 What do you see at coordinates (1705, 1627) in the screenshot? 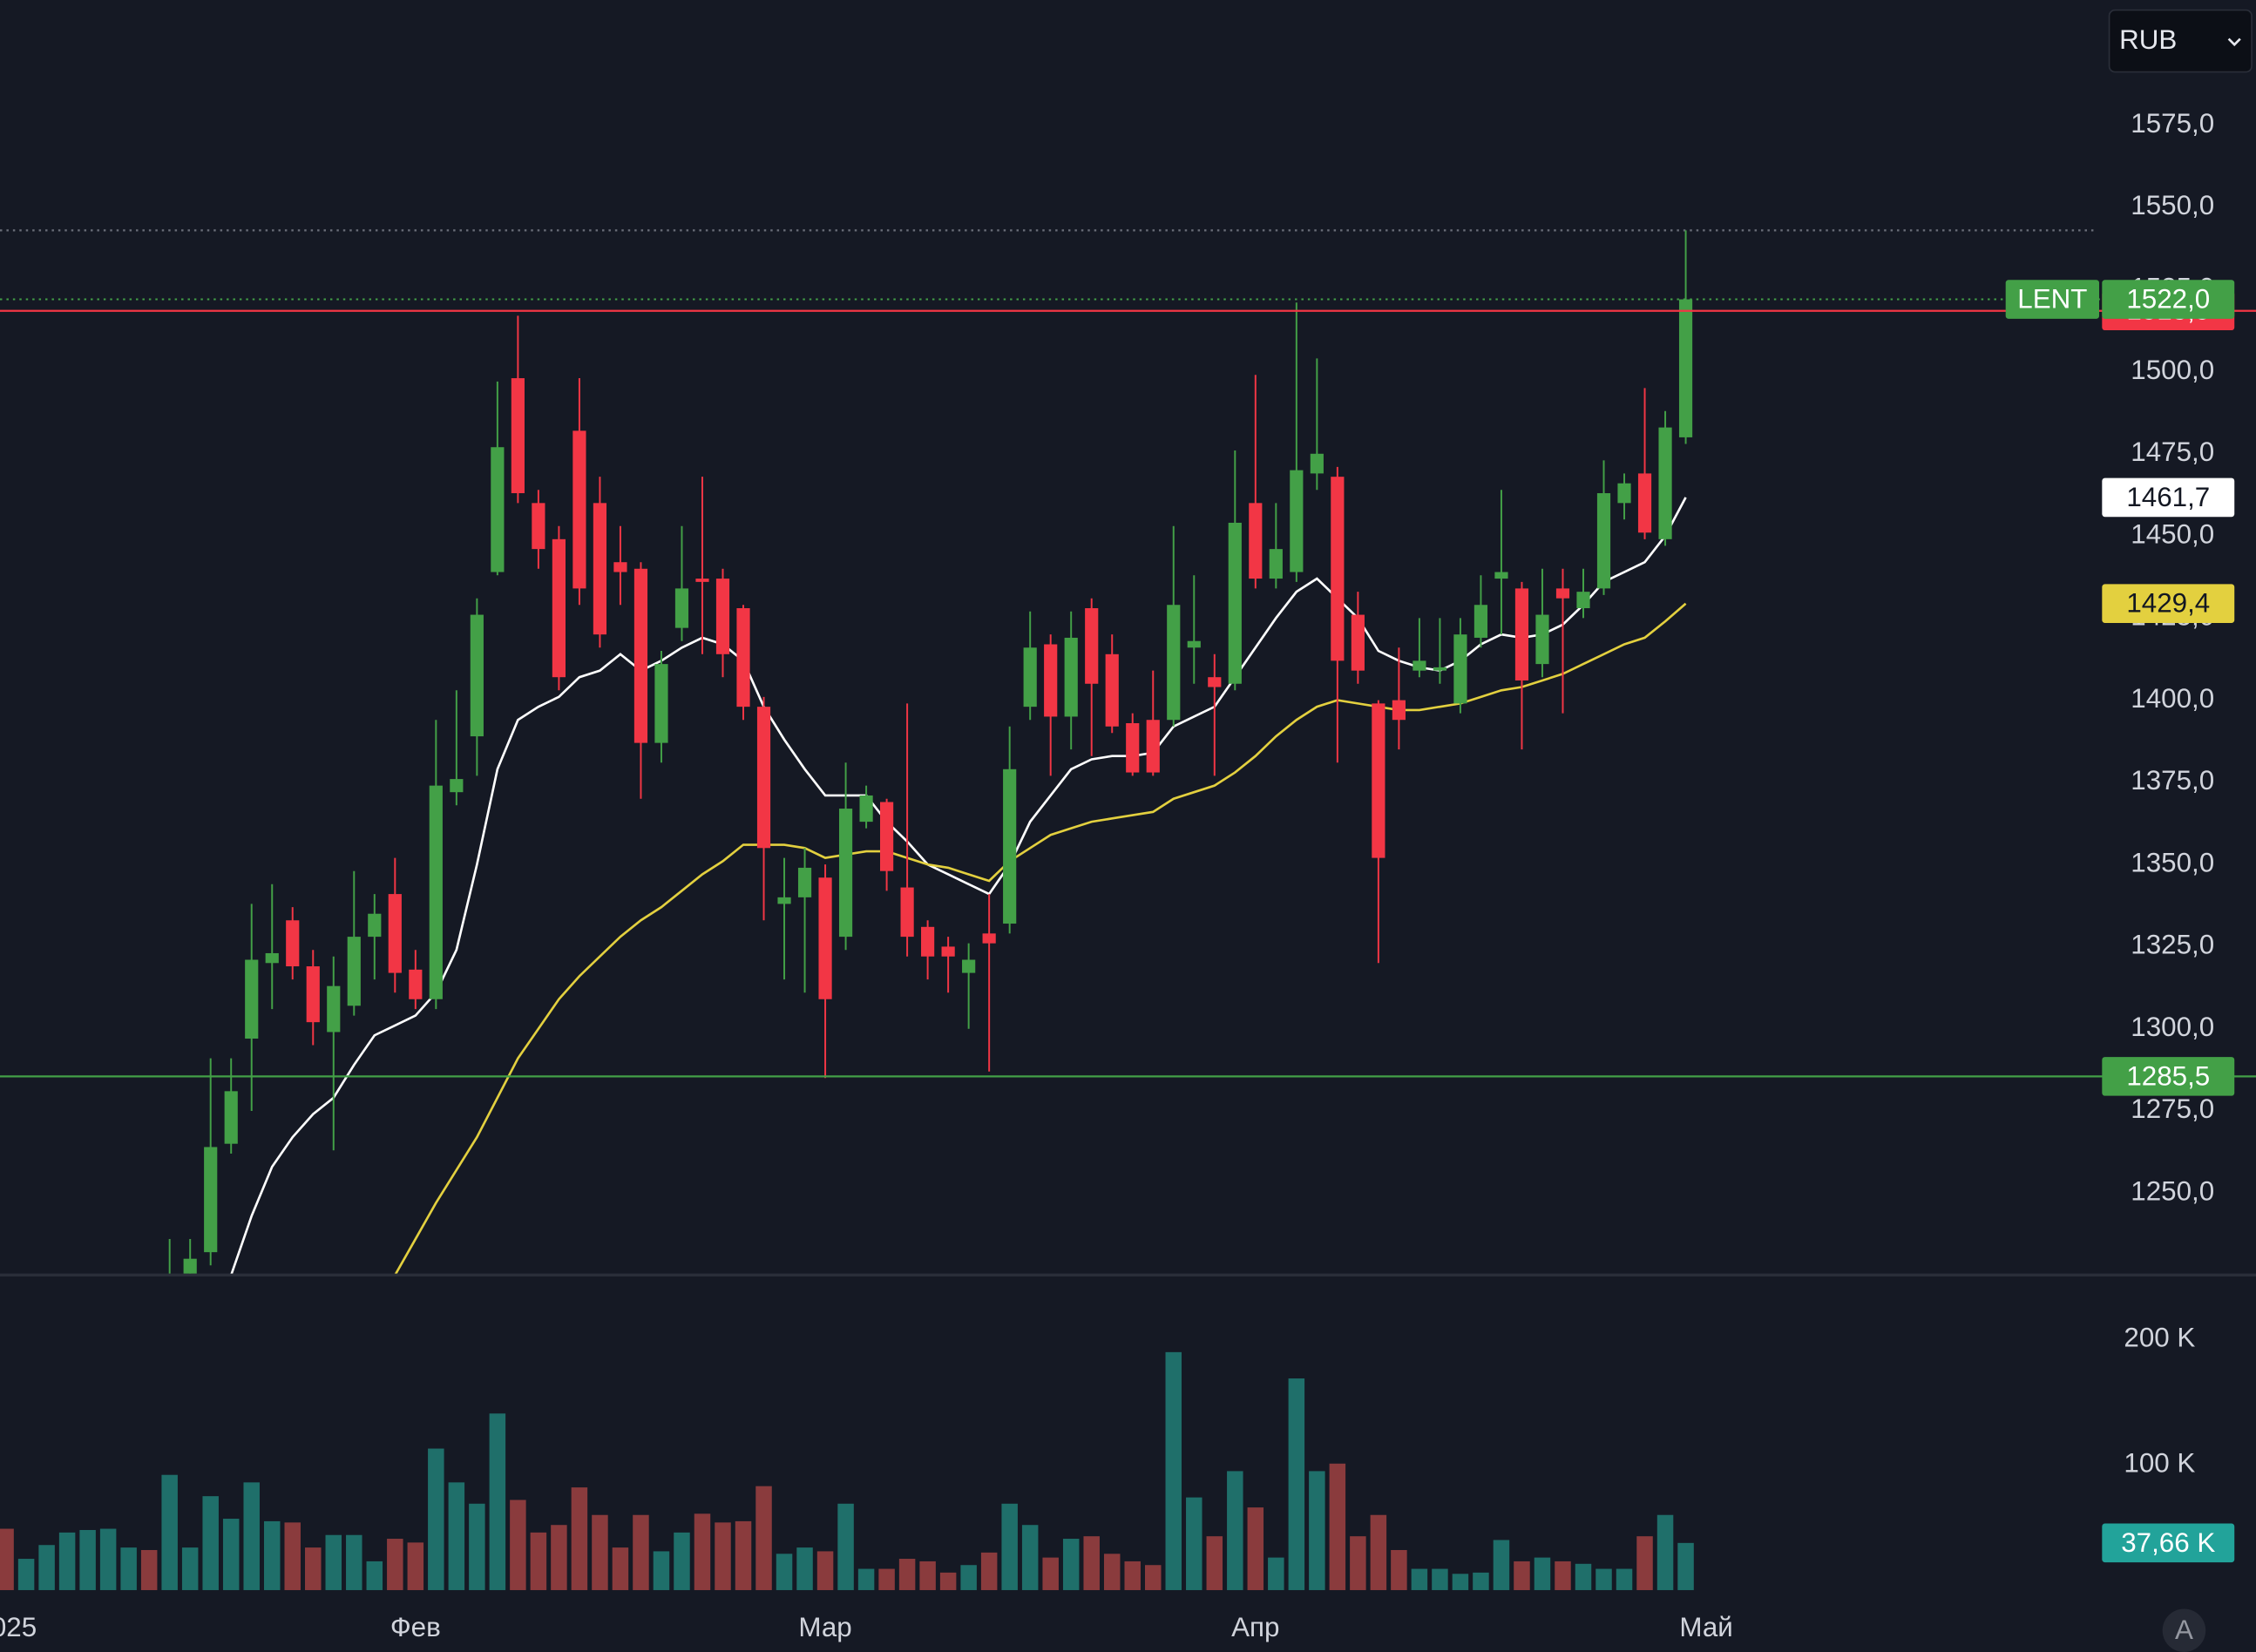
I see `x-tick-label: Май` at bounding box center [1705, 1627].